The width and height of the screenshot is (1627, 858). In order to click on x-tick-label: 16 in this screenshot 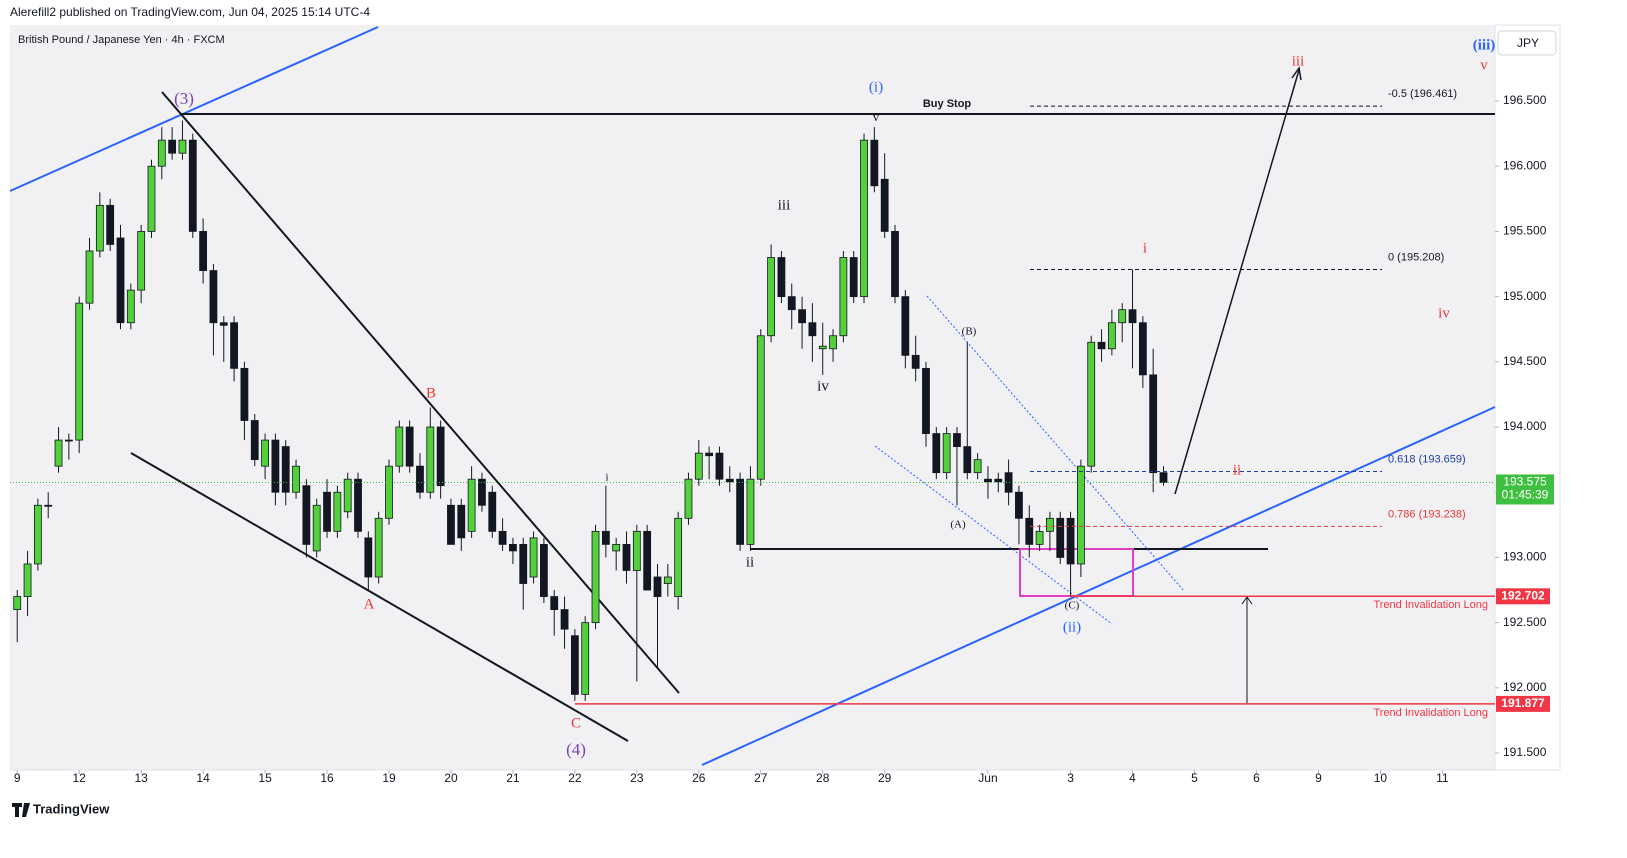, I will do `click(327, 778)`.